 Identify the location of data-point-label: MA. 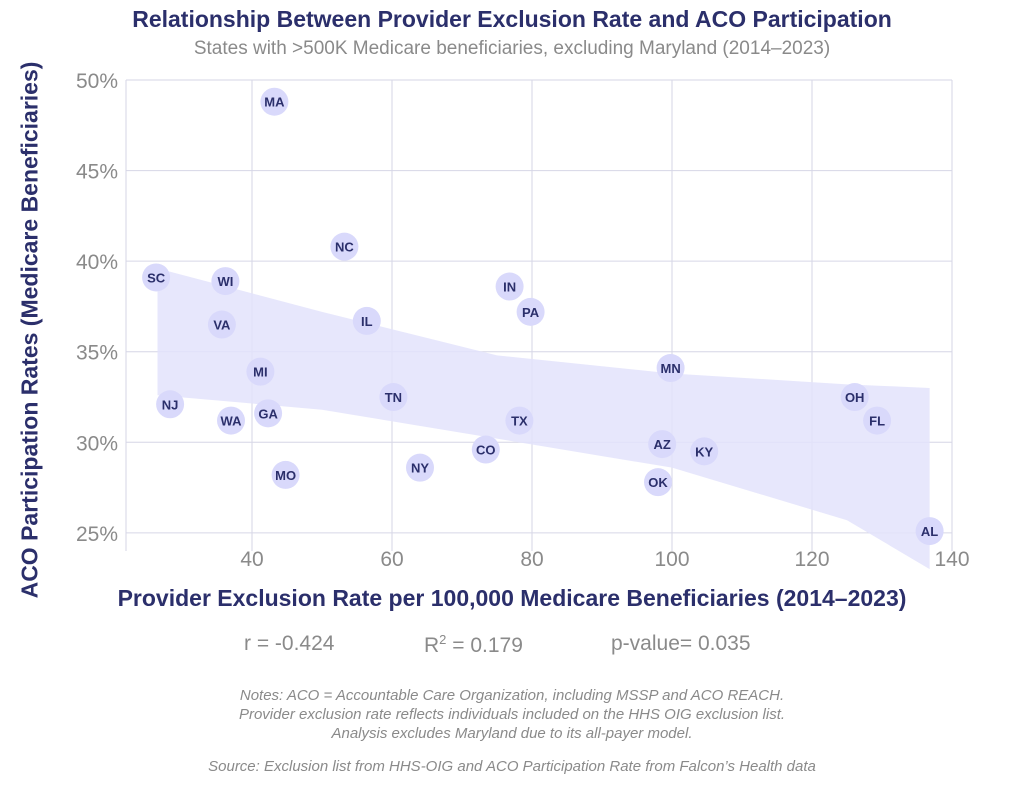
(274, 102).